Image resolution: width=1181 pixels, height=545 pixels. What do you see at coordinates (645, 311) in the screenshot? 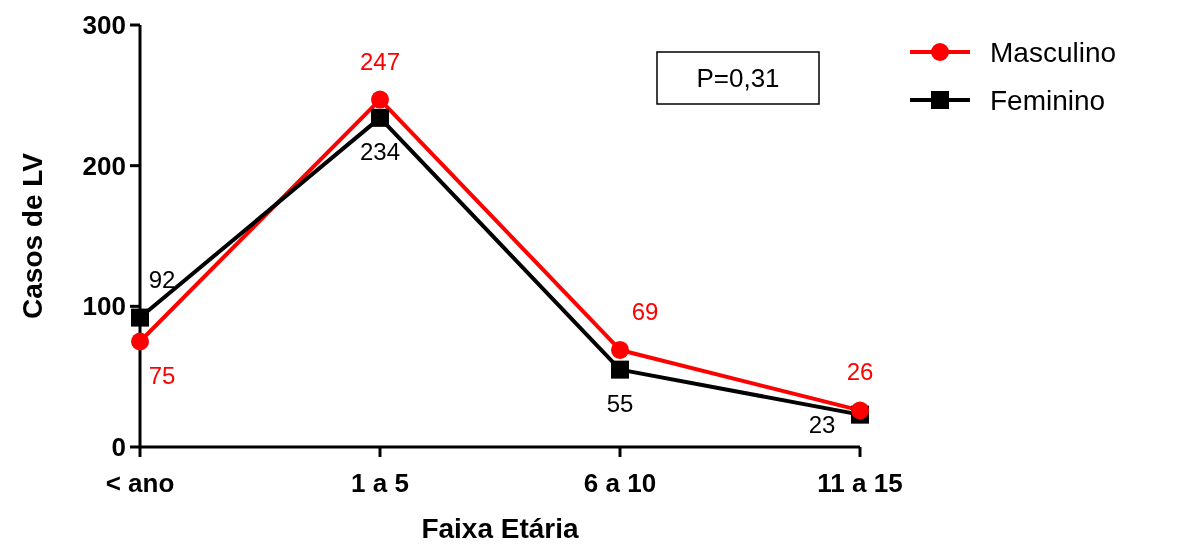
I see `data-label: 69` at bounding box center [645, 311].